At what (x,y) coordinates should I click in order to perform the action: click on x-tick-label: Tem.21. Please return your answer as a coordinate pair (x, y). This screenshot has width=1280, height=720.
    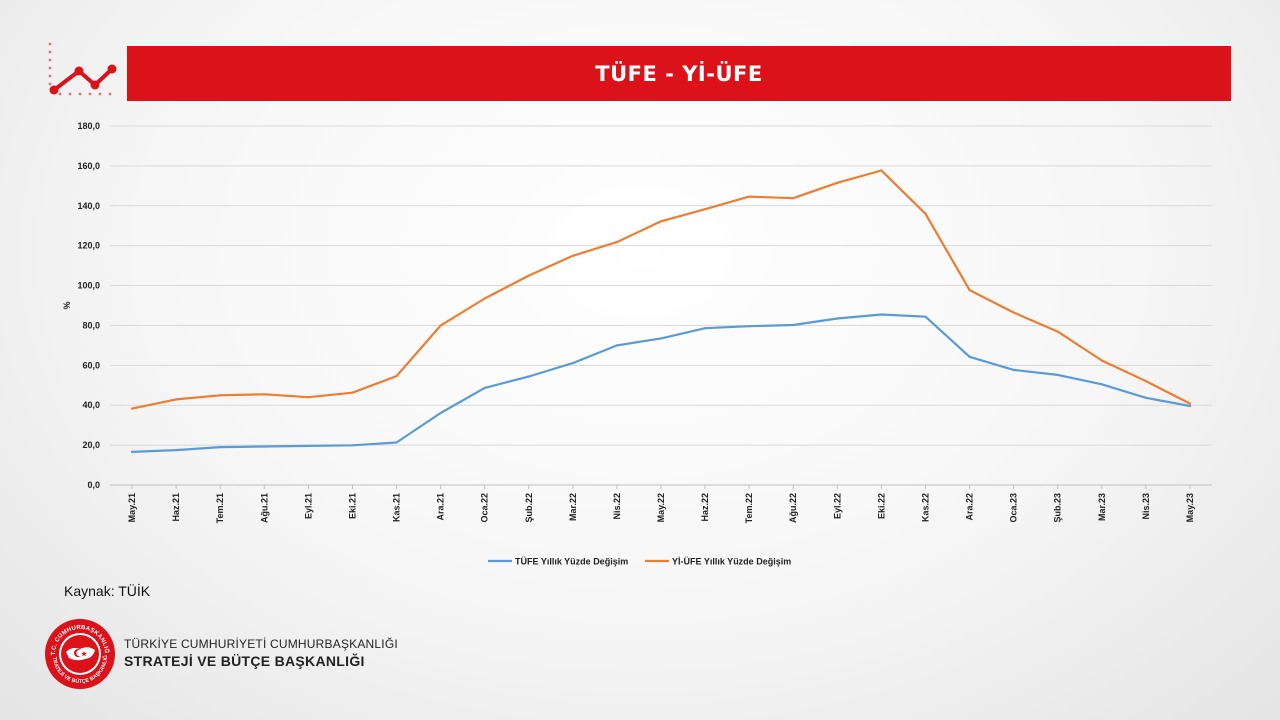
    Looking at the image, I should click on (220, 508).